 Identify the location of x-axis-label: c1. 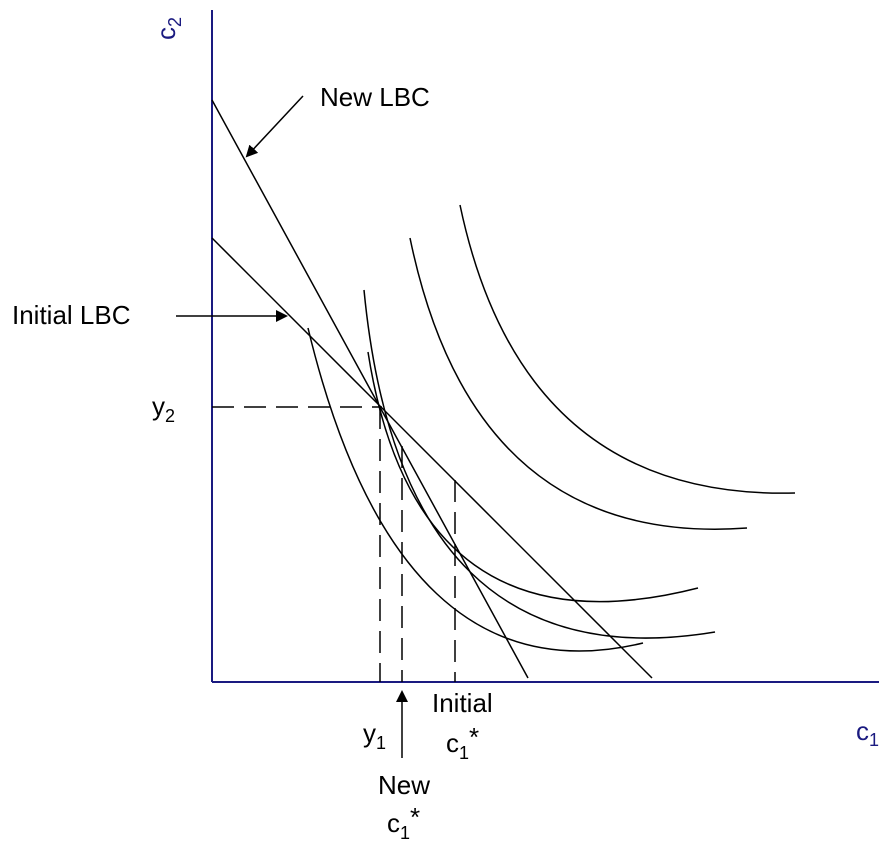
(867, 733).